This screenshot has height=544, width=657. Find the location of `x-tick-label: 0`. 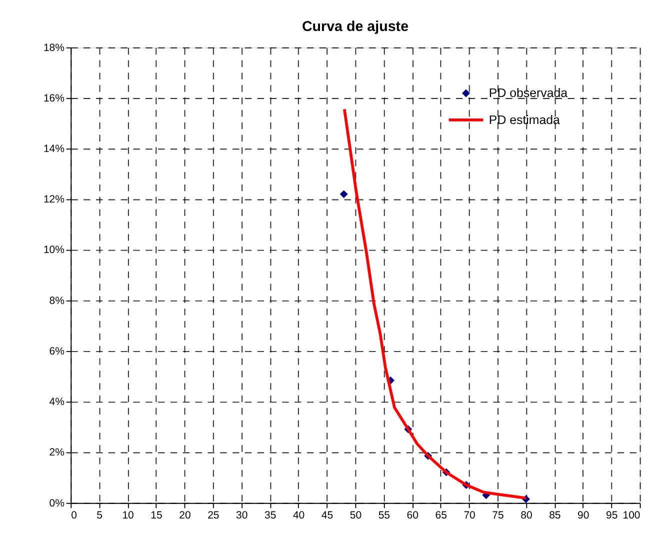

x-tick-label: 0 is located at coordinates (74, 516).